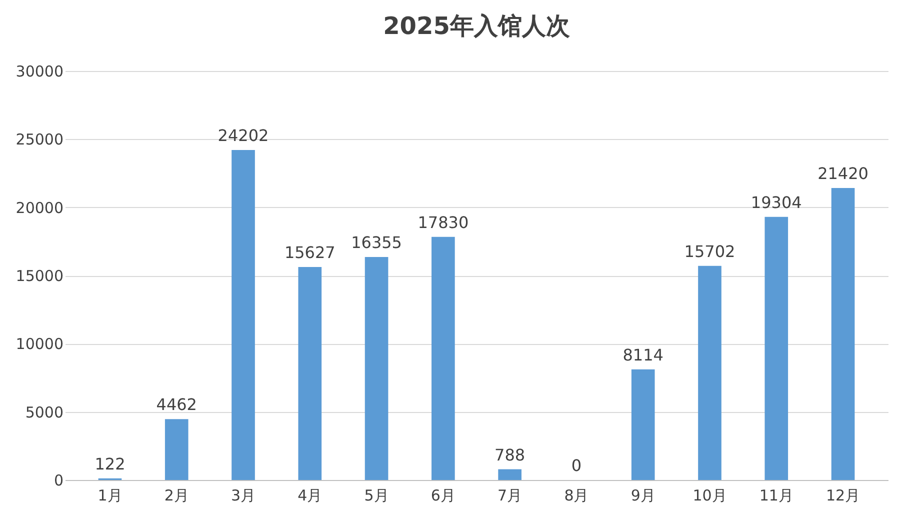 The width and height of the screenshot is (908, 513). I want to click on y-tick-label: 20000, so click(40, 207).